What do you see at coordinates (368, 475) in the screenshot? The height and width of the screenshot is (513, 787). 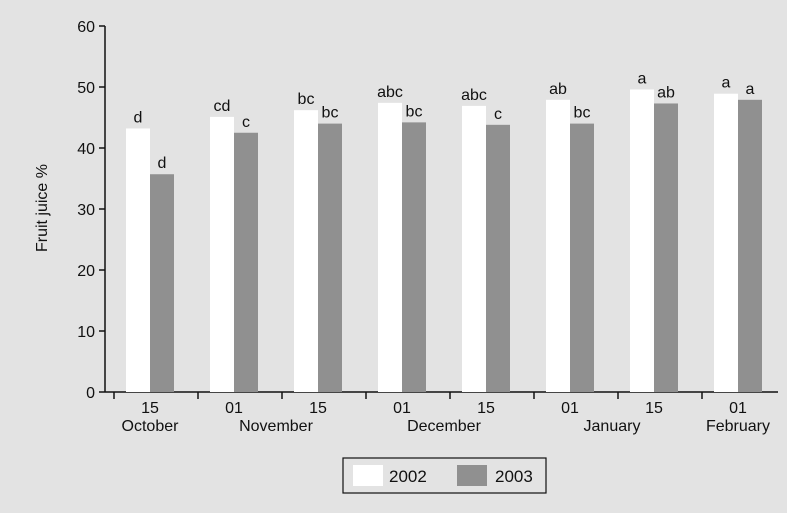 I see `legend-swatch-2002` at bounding box center [368, 475].